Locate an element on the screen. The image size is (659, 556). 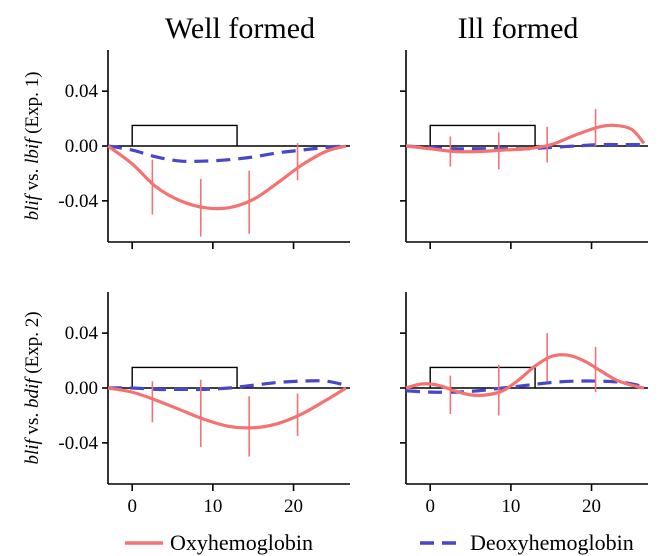
legend-label-deoxyhemoglobin: Deoxyhemoglobin is located at coordinates (552, 542).